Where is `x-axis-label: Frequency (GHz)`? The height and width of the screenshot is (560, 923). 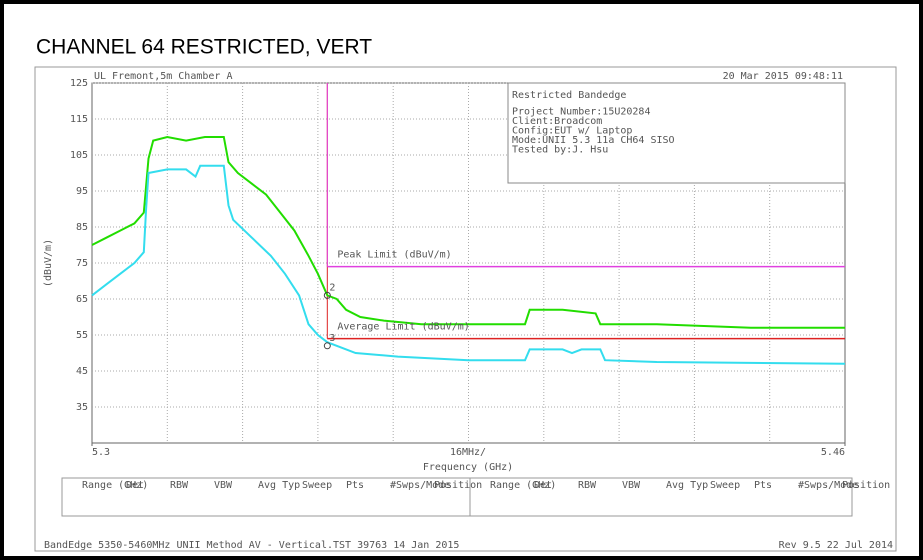 x-axis-label: Frequency (GHz) is located at coordinates (468, 467).